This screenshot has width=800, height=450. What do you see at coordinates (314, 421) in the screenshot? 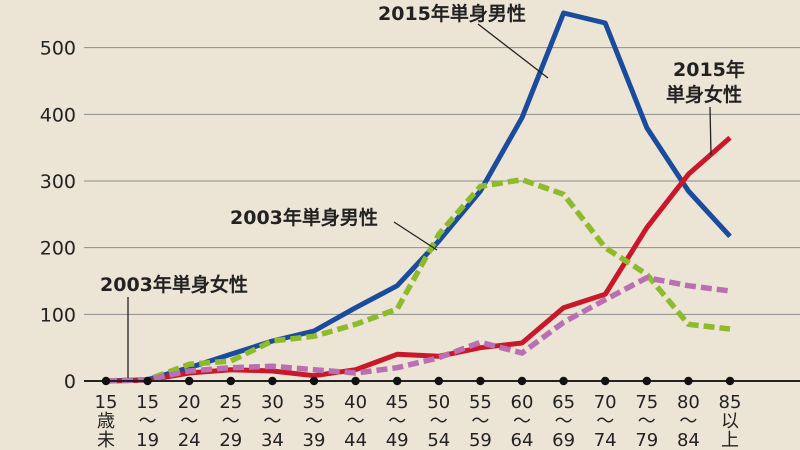
I see `x-tick-label: 35 ～ 39` at bounding box center [314, 421].